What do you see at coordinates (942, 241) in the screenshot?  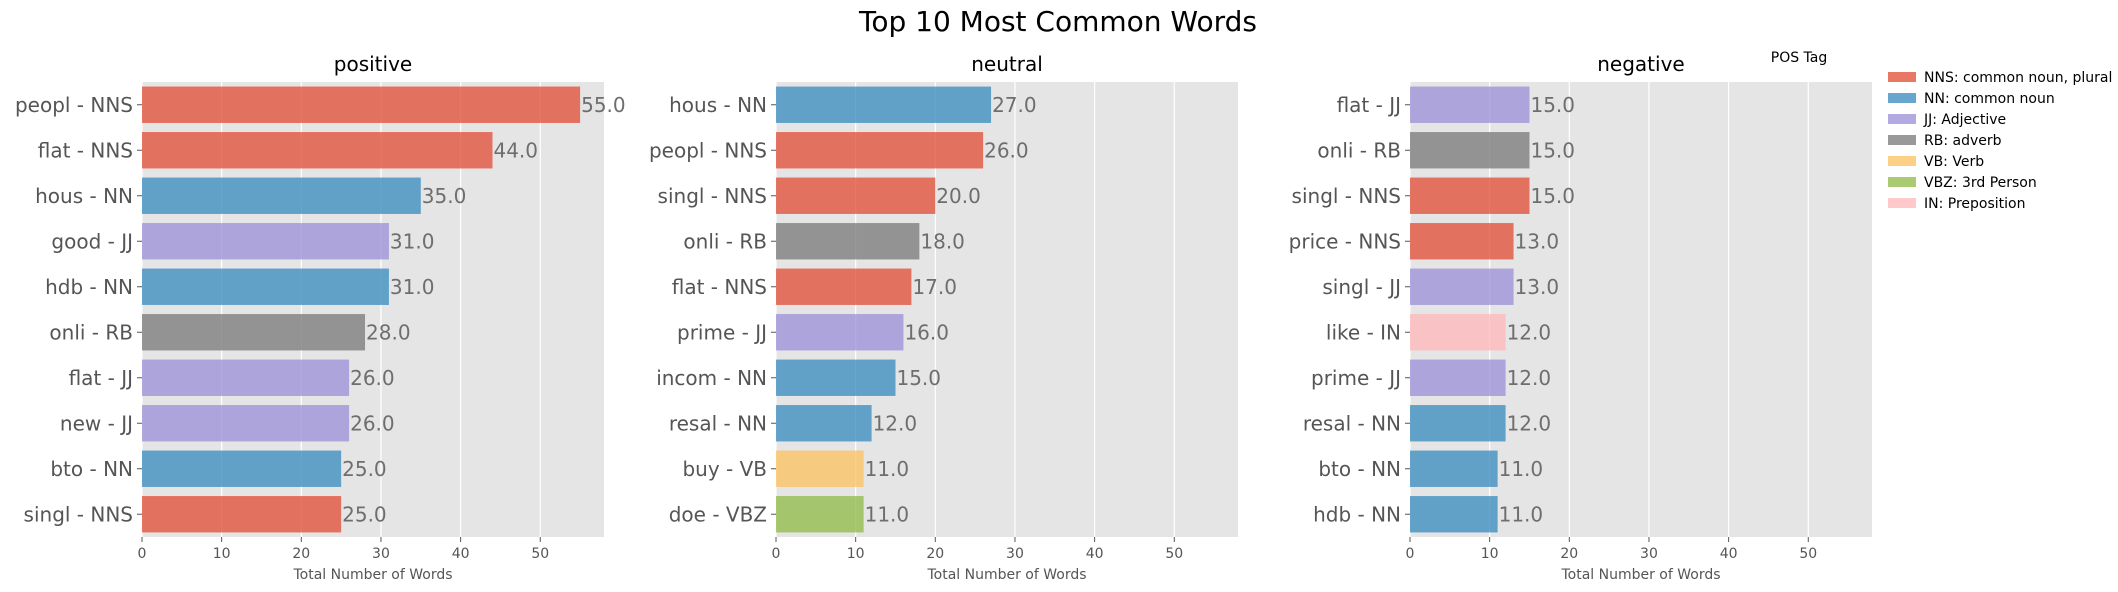 I see `data-label: 18.0` at bounding box center [942, 241].